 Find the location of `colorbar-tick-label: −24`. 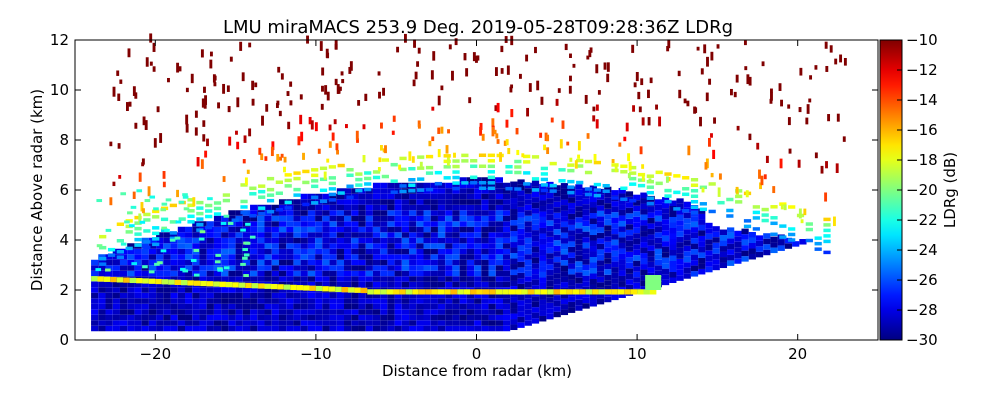

colorbar-tick-label: −24 is located at coordinates (922, 250).